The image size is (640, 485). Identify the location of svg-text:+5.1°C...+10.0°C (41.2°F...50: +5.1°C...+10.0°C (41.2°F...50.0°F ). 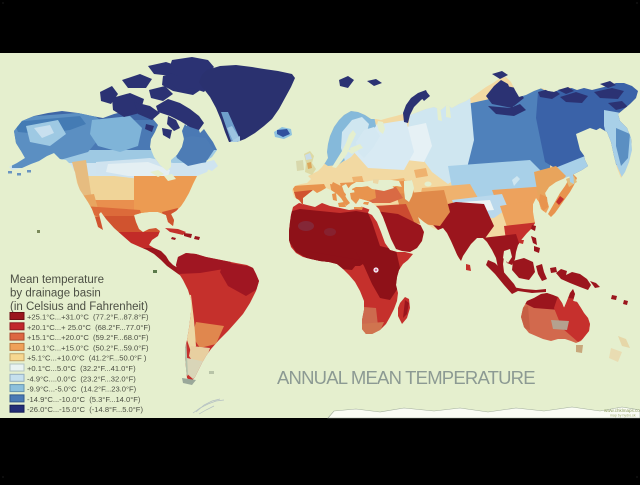
(87, 358).